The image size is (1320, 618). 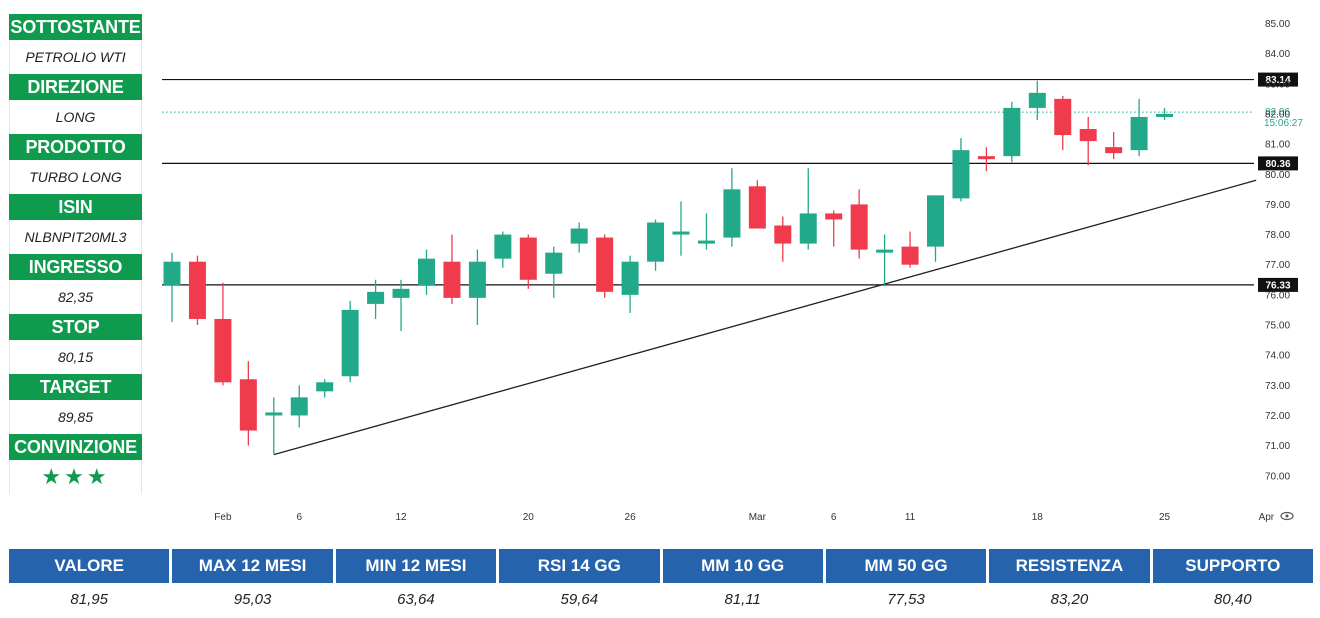 I want to click on info-label-direzione: DIREZIONE, so click(x=75, y=87).